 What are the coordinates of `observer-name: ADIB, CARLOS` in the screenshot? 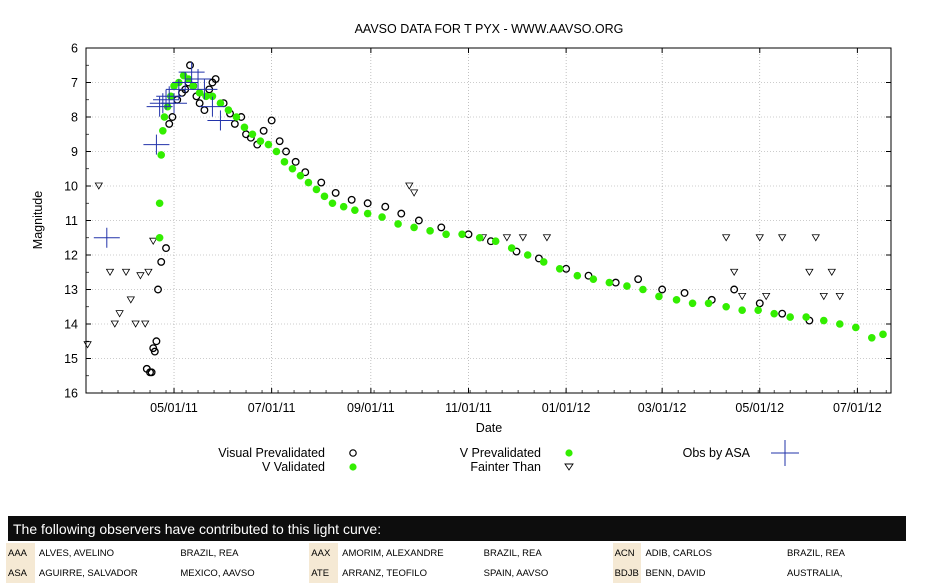 It's located at (678, 553).